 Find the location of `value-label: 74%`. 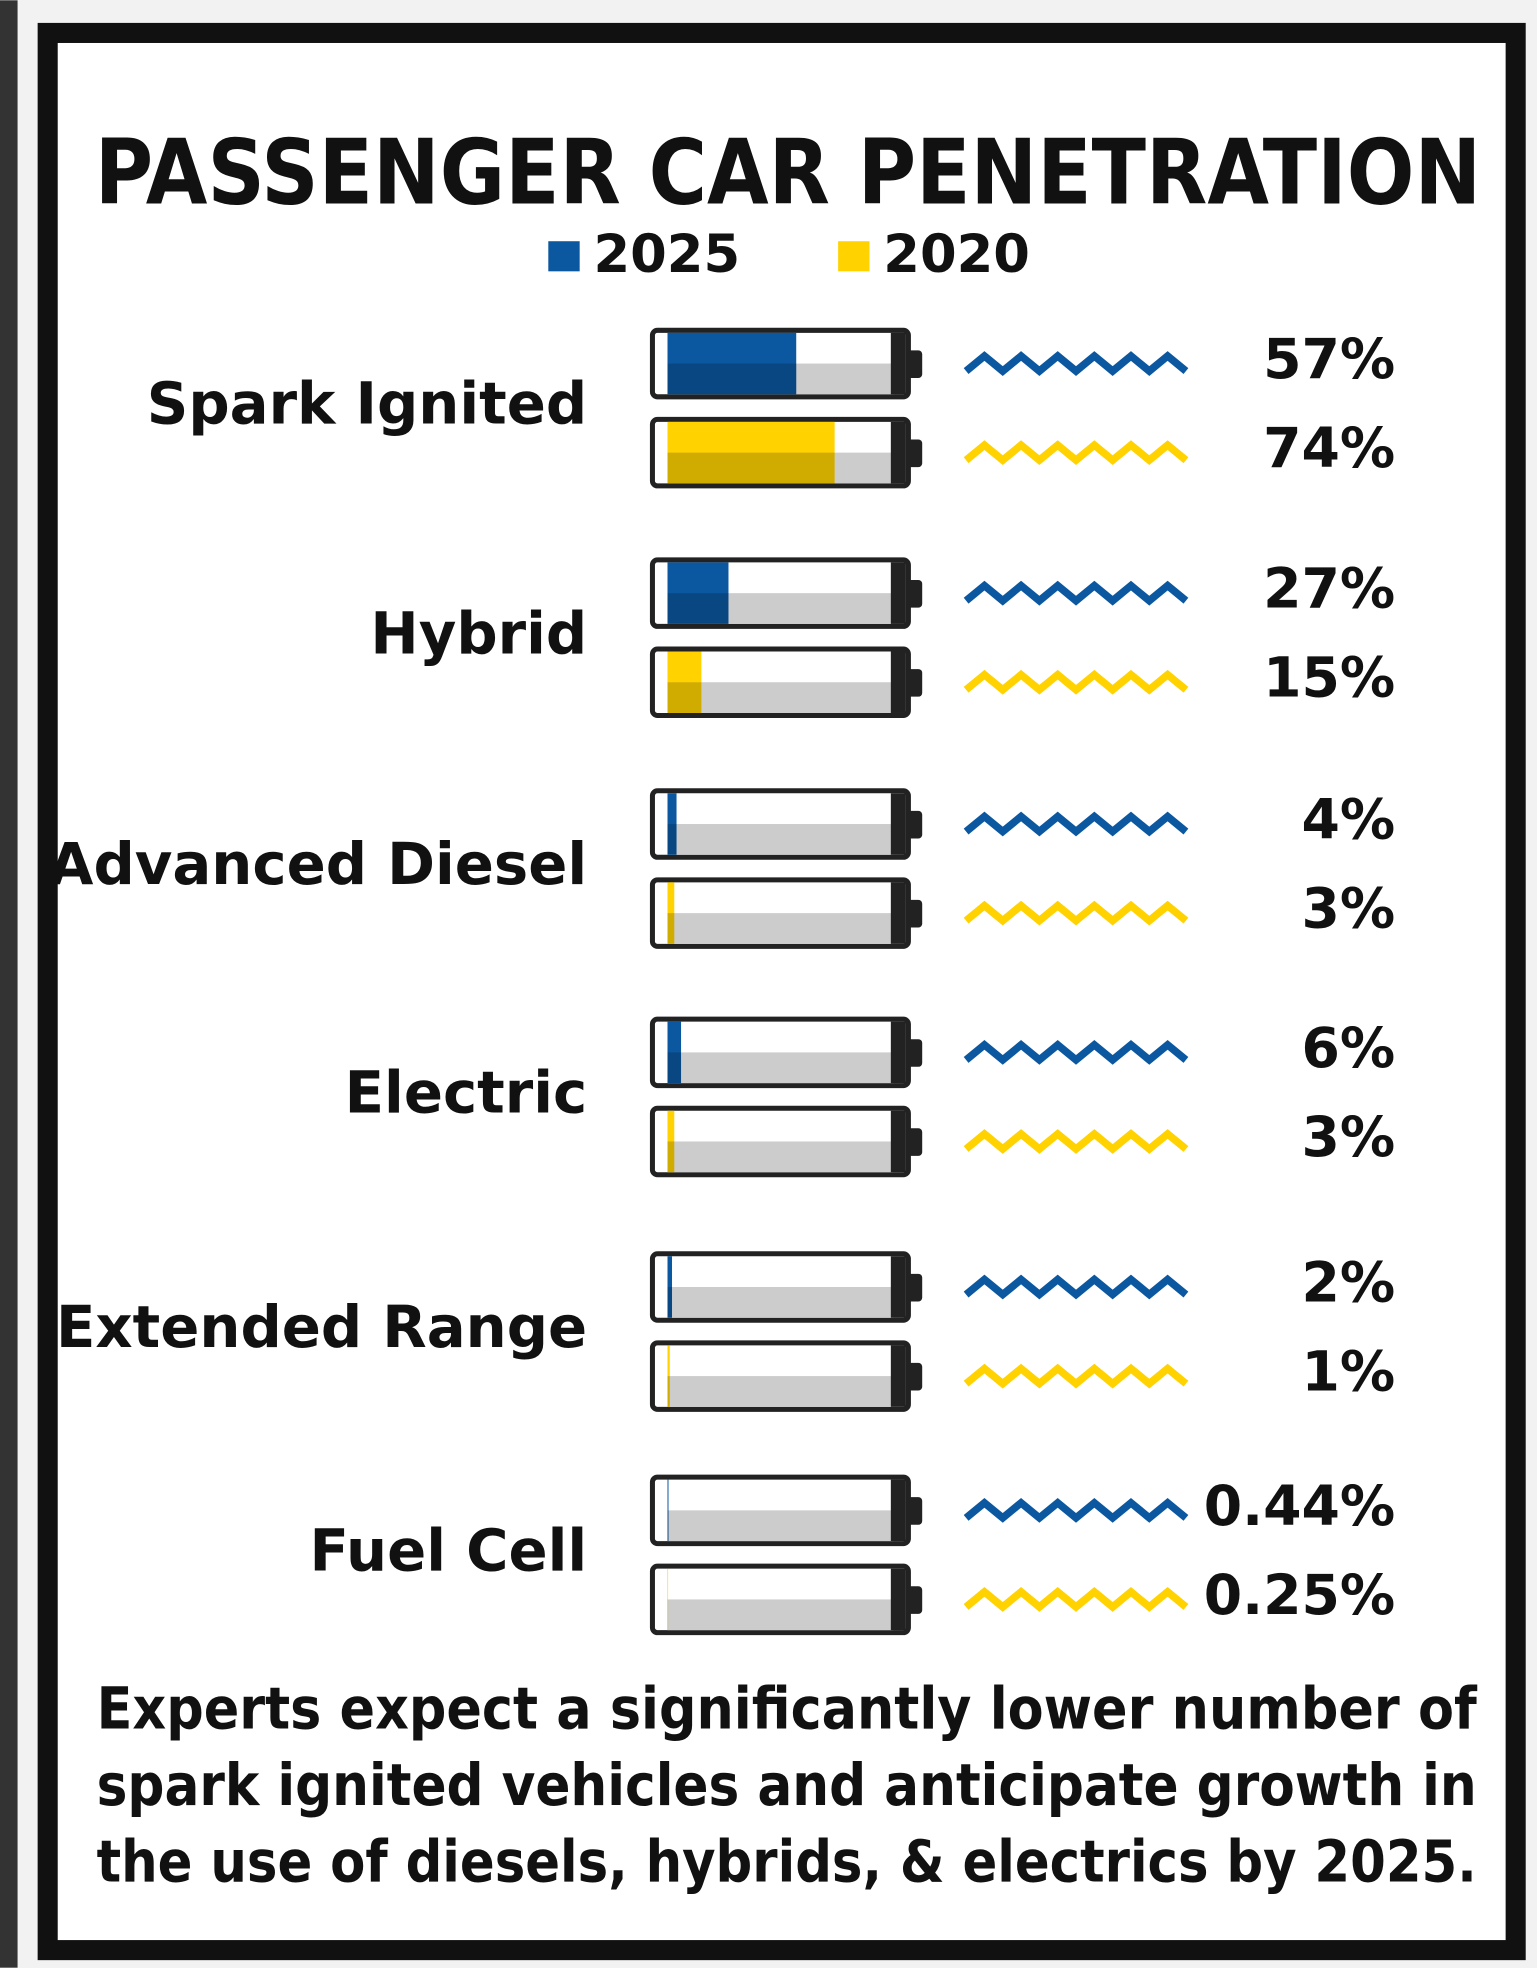

value-label: 74% is located at coordinates (1329, 449).